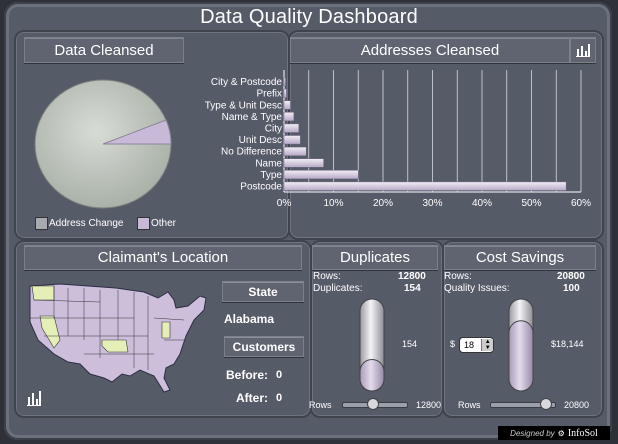  I want to click on state-oklahoma, so click(115, 346).